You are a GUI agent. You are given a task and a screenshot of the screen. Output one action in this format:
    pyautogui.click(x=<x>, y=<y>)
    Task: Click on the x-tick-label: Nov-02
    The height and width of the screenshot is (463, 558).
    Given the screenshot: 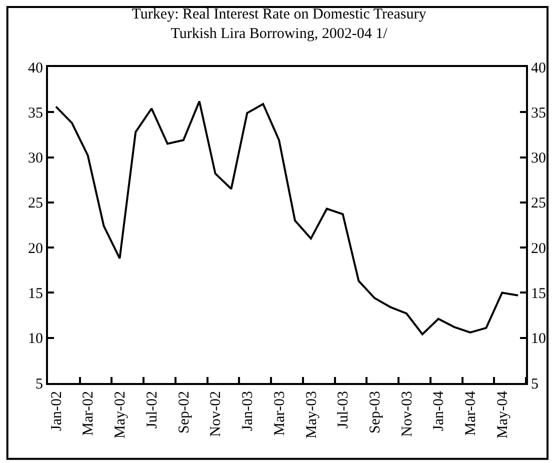 What is the action you would take?
    pyautogui.click(x=216, y=414)
    